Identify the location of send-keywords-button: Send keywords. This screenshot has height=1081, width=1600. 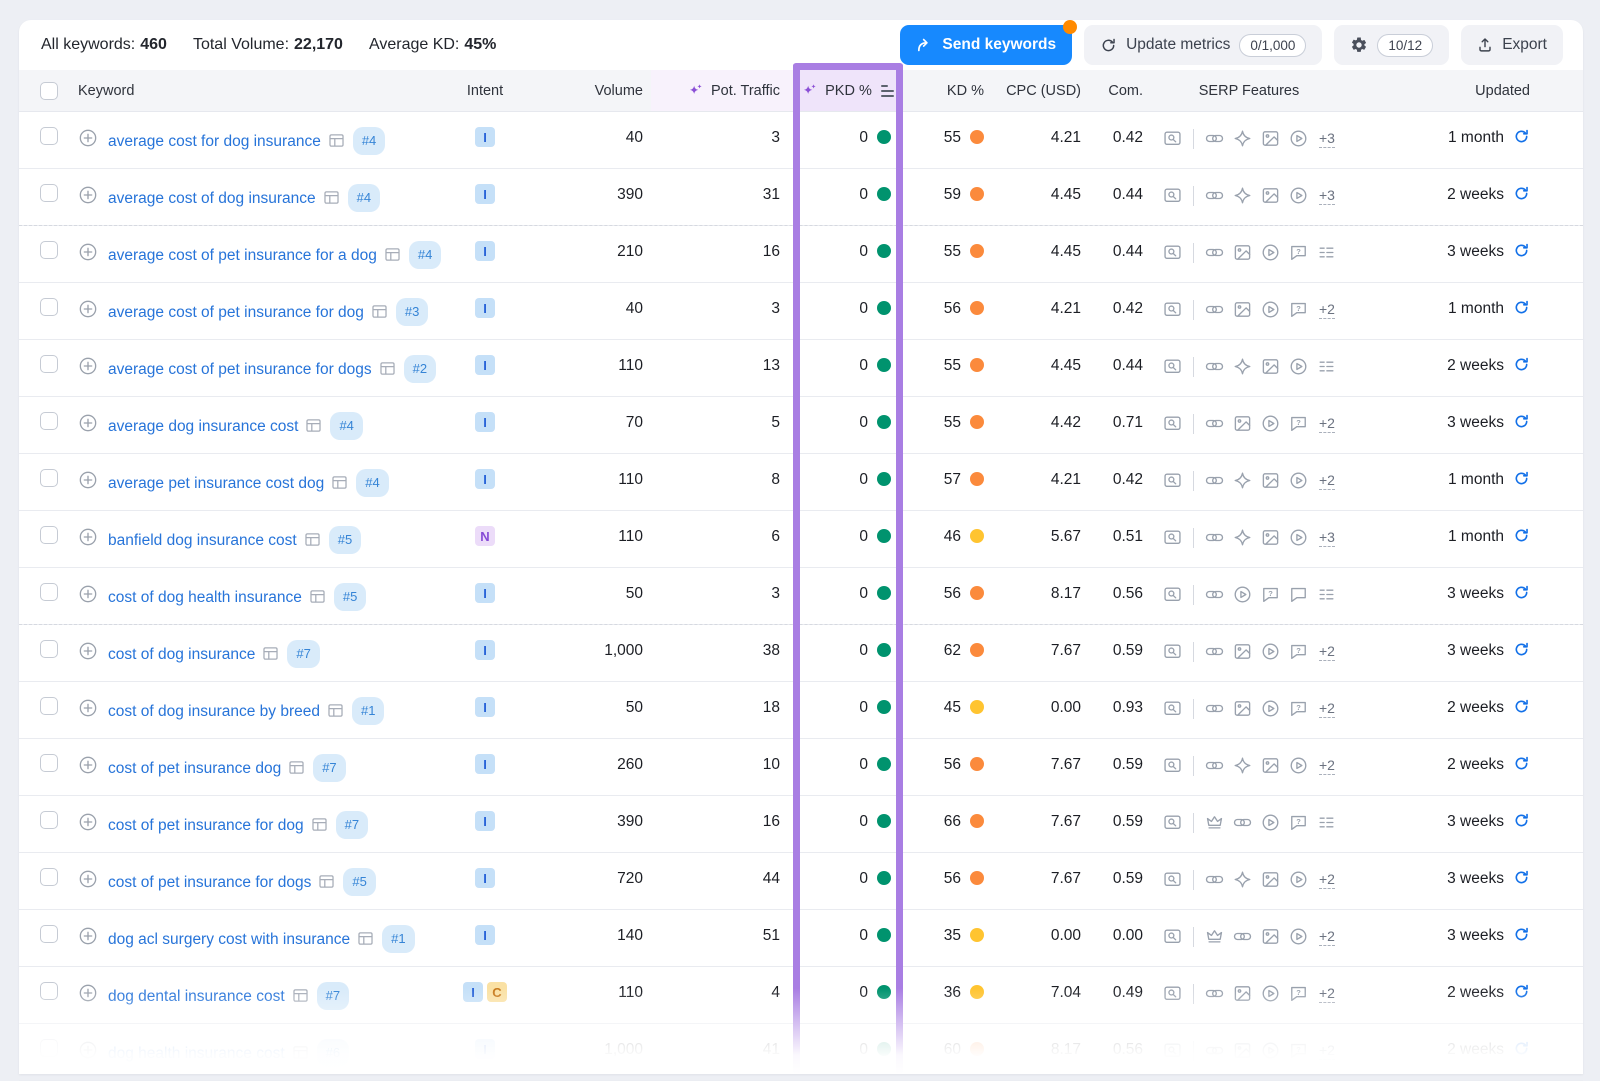
(986, 45).